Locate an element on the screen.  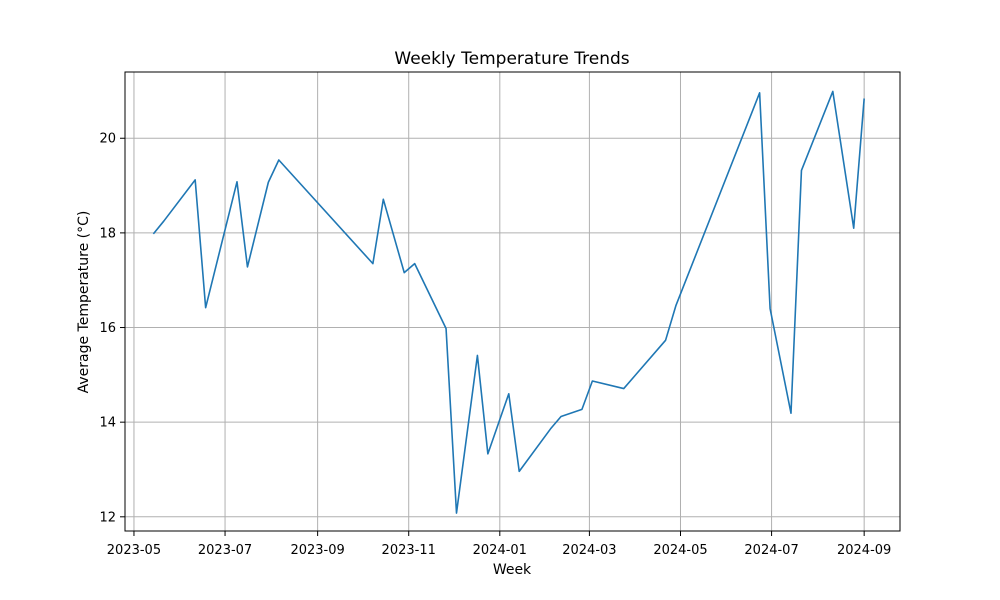
x-tick-label: 2024-03 is located at coordinates (589, 550).